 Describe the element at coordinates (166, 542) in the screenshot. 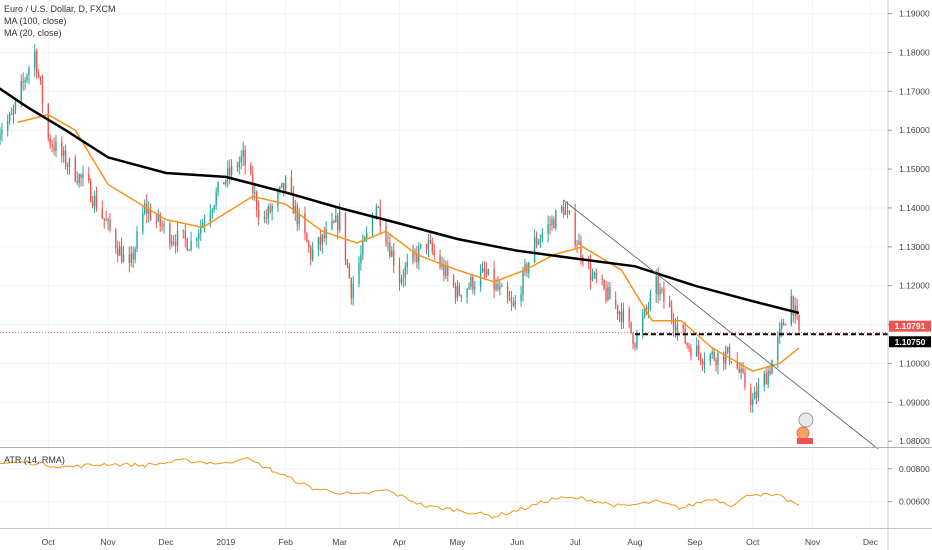

I see `time-tick-label: Dec` at that location.